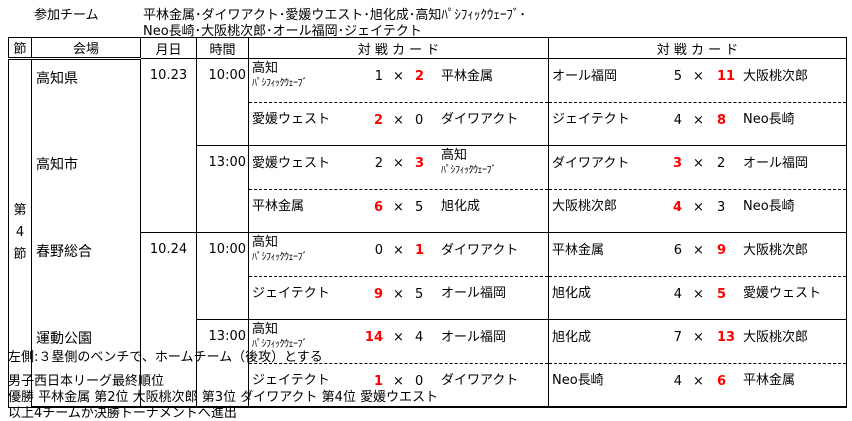  What do you see at coordinates (419, 381) in the screenshot?
I see `away-score: 0` at bounding box center [419, 381].